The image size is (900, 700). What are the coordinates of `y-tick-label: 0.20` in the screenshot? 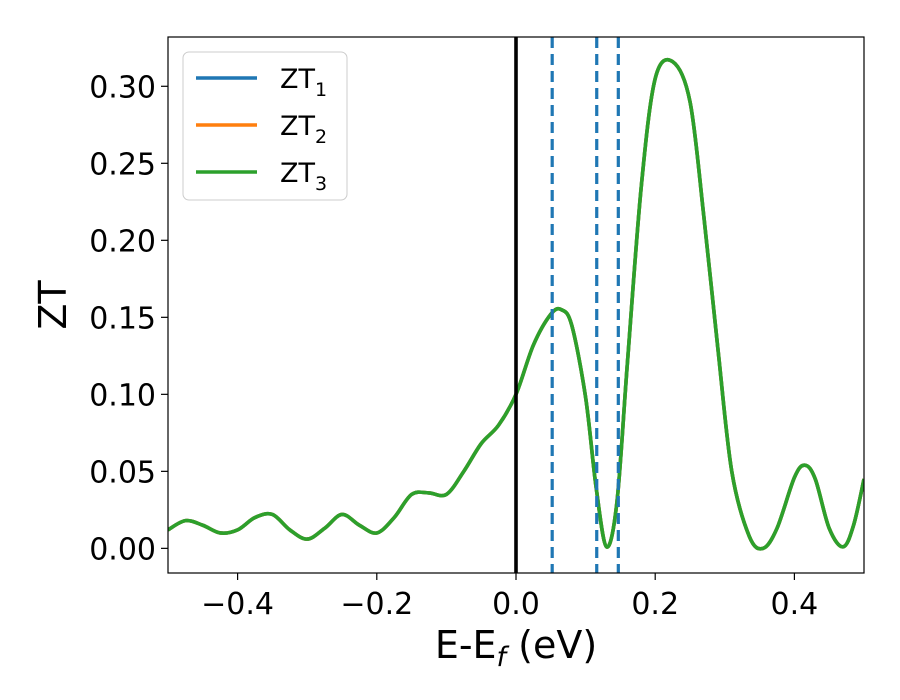 It's located at (122, 241).